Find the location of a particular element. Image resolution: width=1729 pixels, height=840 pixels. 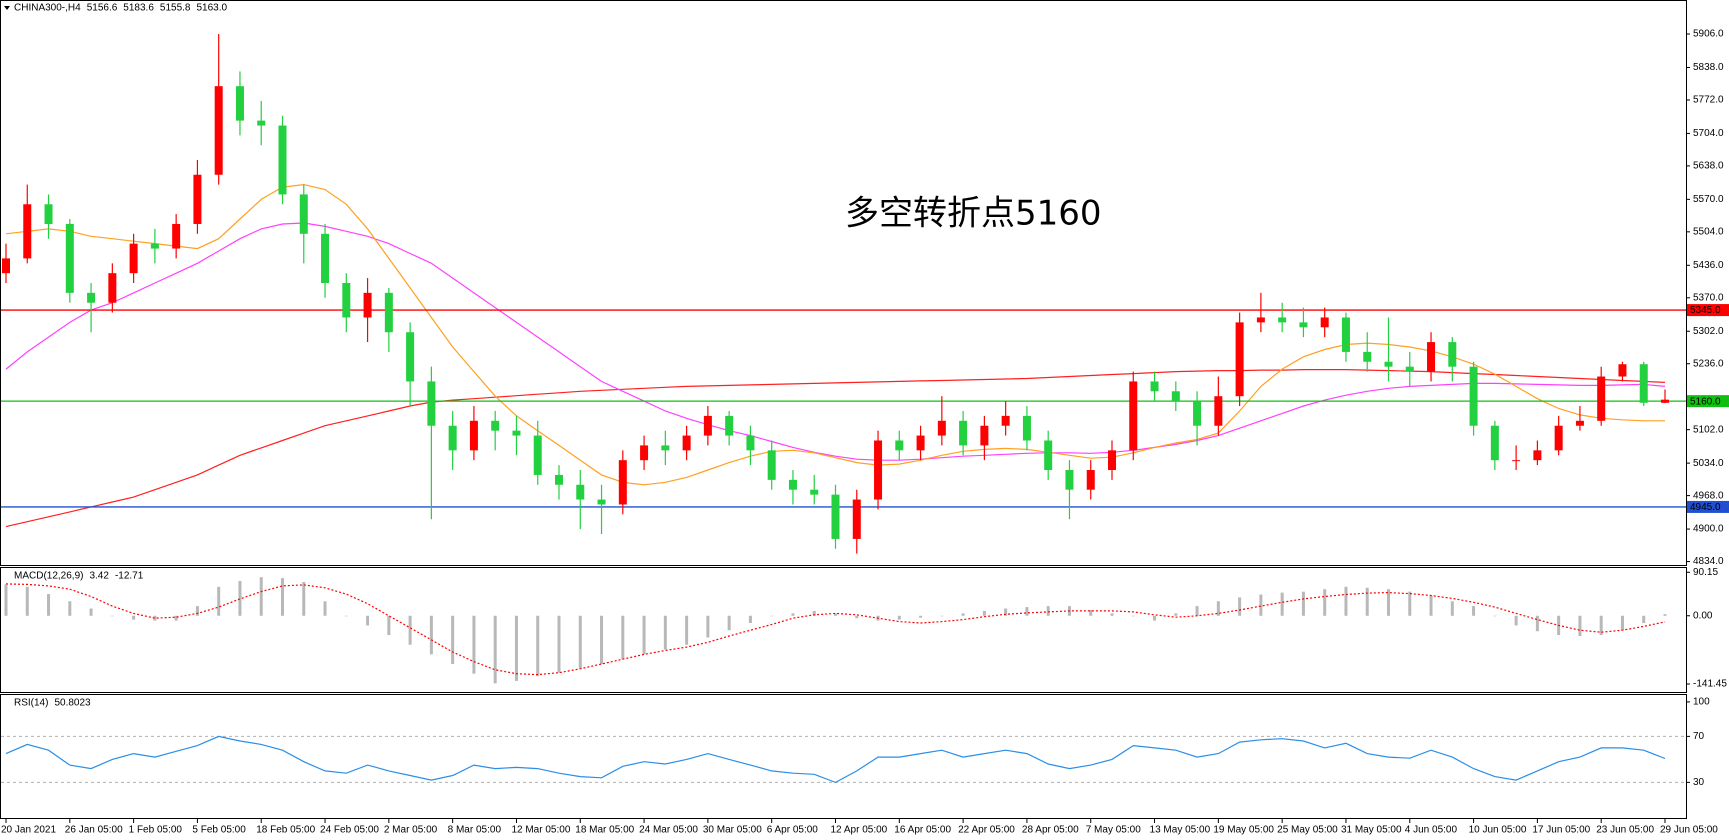

y-tick-label: 5034.0 is located at coordinates (1708, 463).